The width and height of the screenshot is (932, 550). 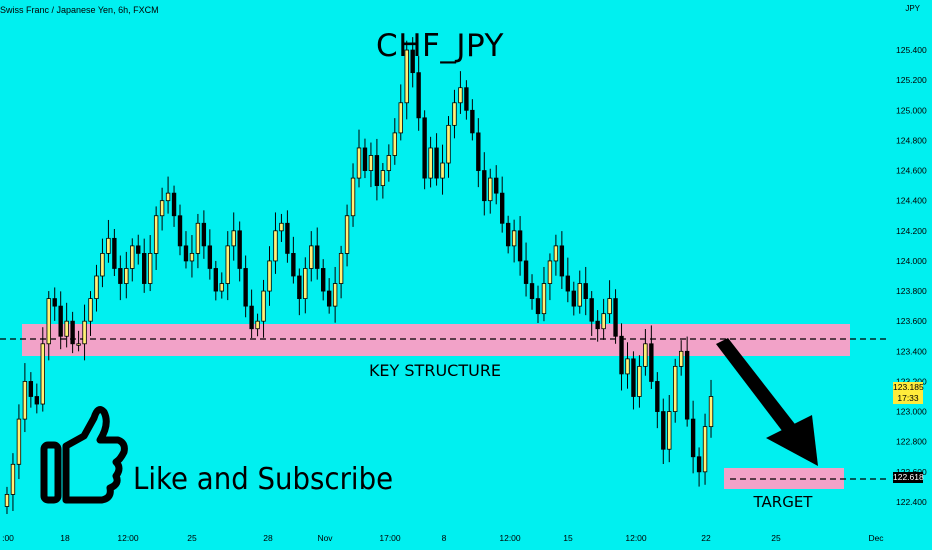 What do you see at coordinates (757, 387) in the screenshot?
I see `projection-arrow-shaft` at bounding box center [757, 387].